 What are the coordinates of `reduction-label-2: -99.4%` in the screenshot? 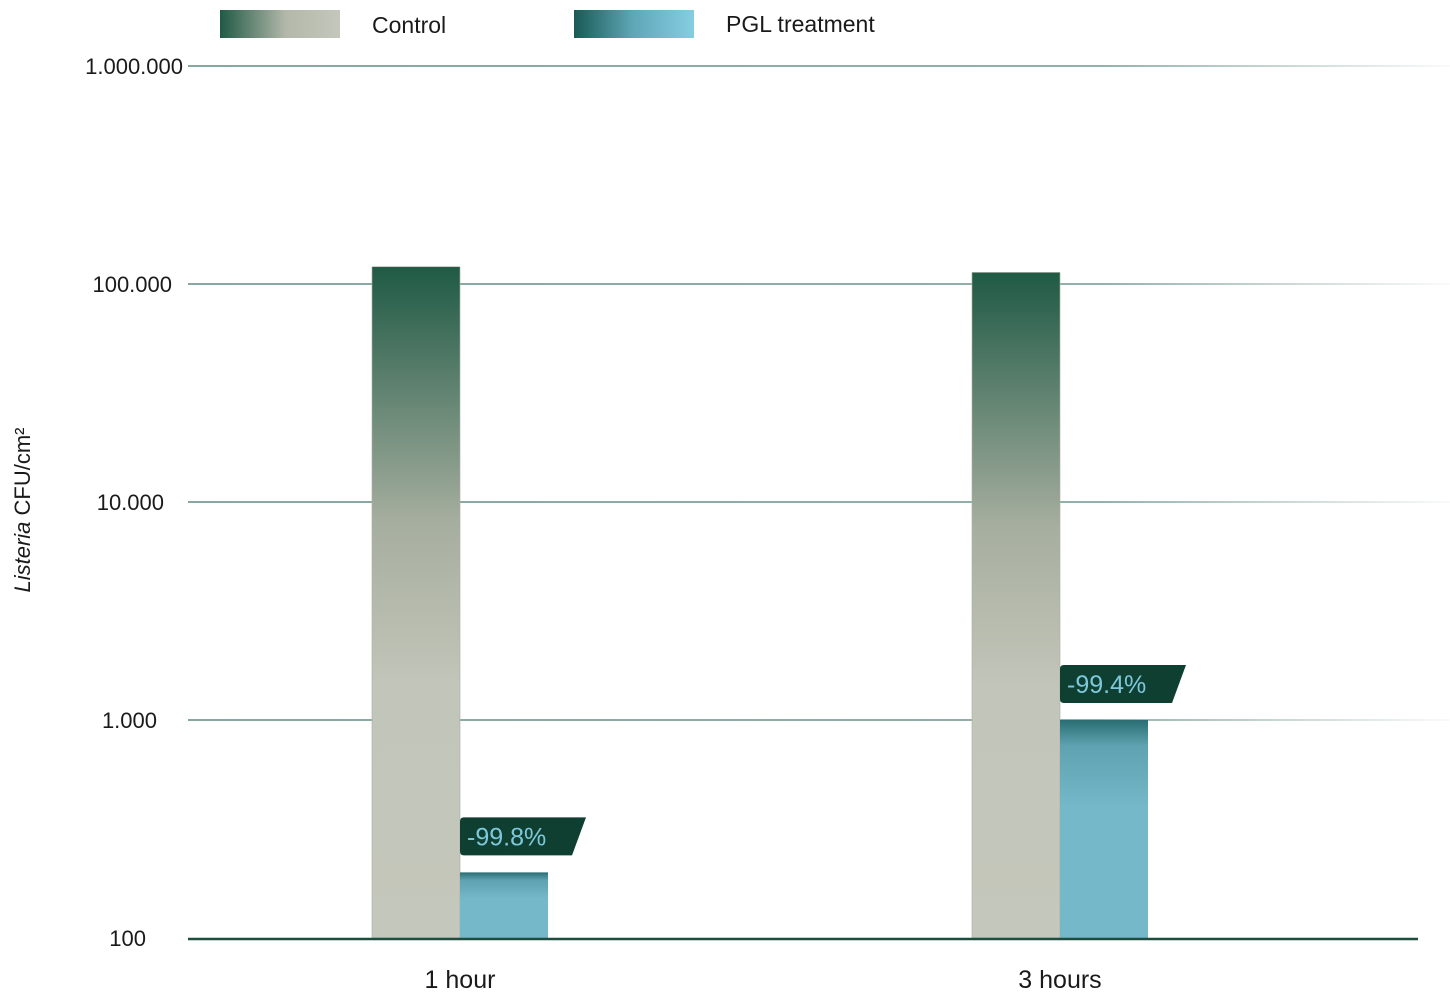 It's located at (1106, 685).